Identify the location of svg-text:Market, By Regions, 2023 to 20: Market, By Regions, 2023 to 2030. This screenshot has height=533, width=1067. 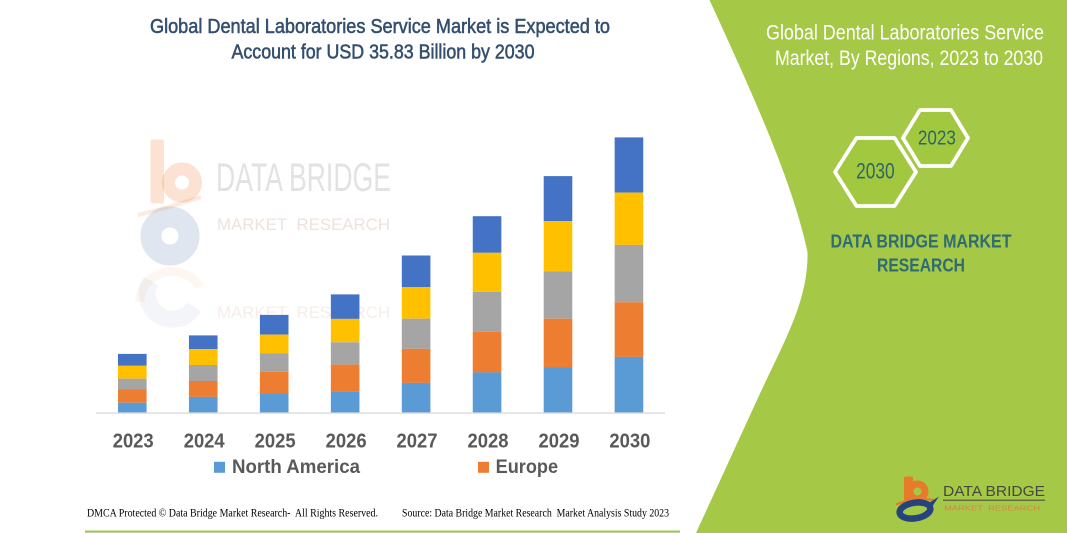
(909, 58).